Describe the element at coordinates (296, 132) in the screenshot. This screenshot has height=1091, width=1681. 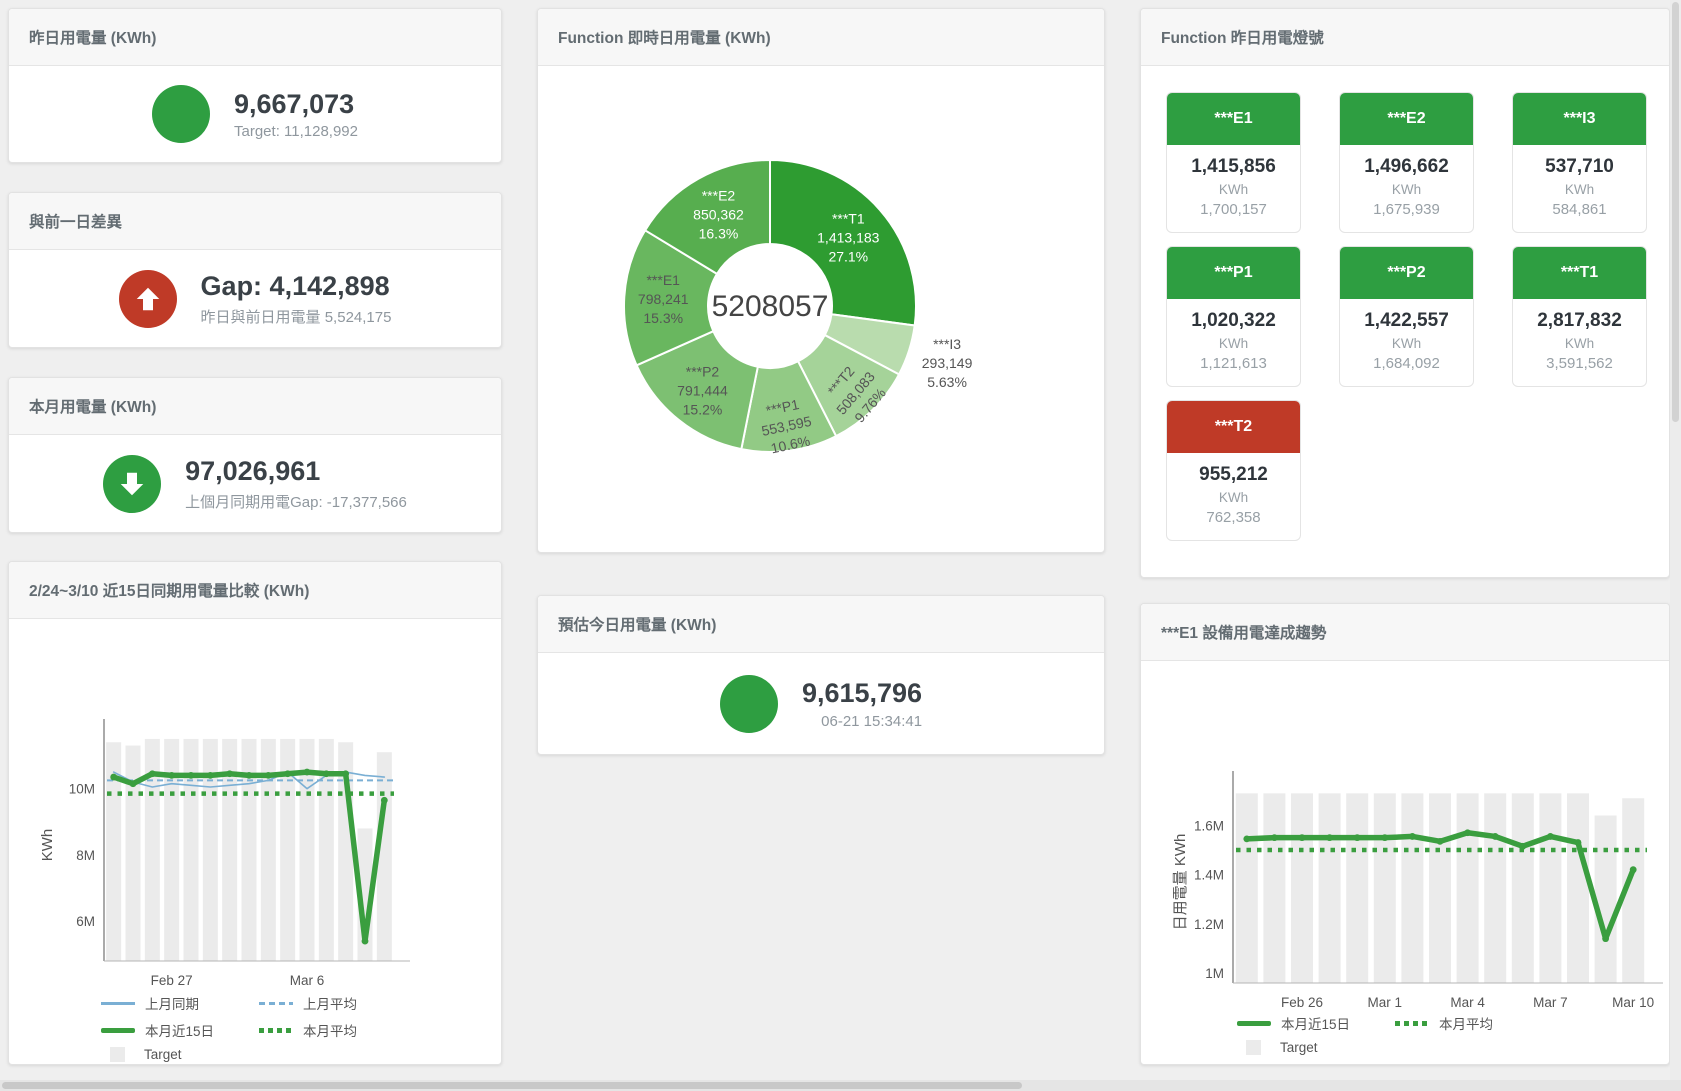
I see `kpi-target-sub: Target: 11,128,992` at that location.